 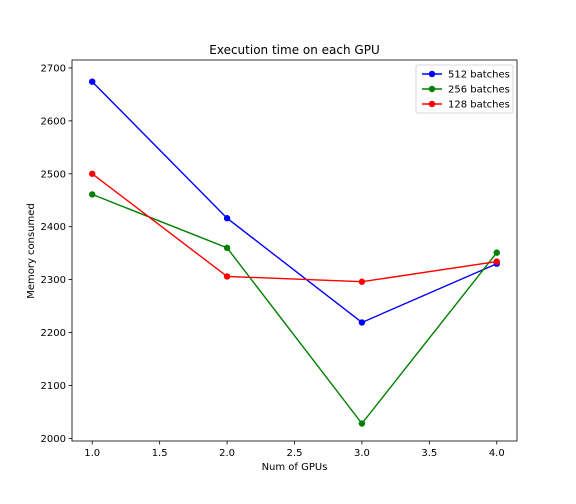 I want to click on y-tick-label: 2200, so click(x=53, y=333).